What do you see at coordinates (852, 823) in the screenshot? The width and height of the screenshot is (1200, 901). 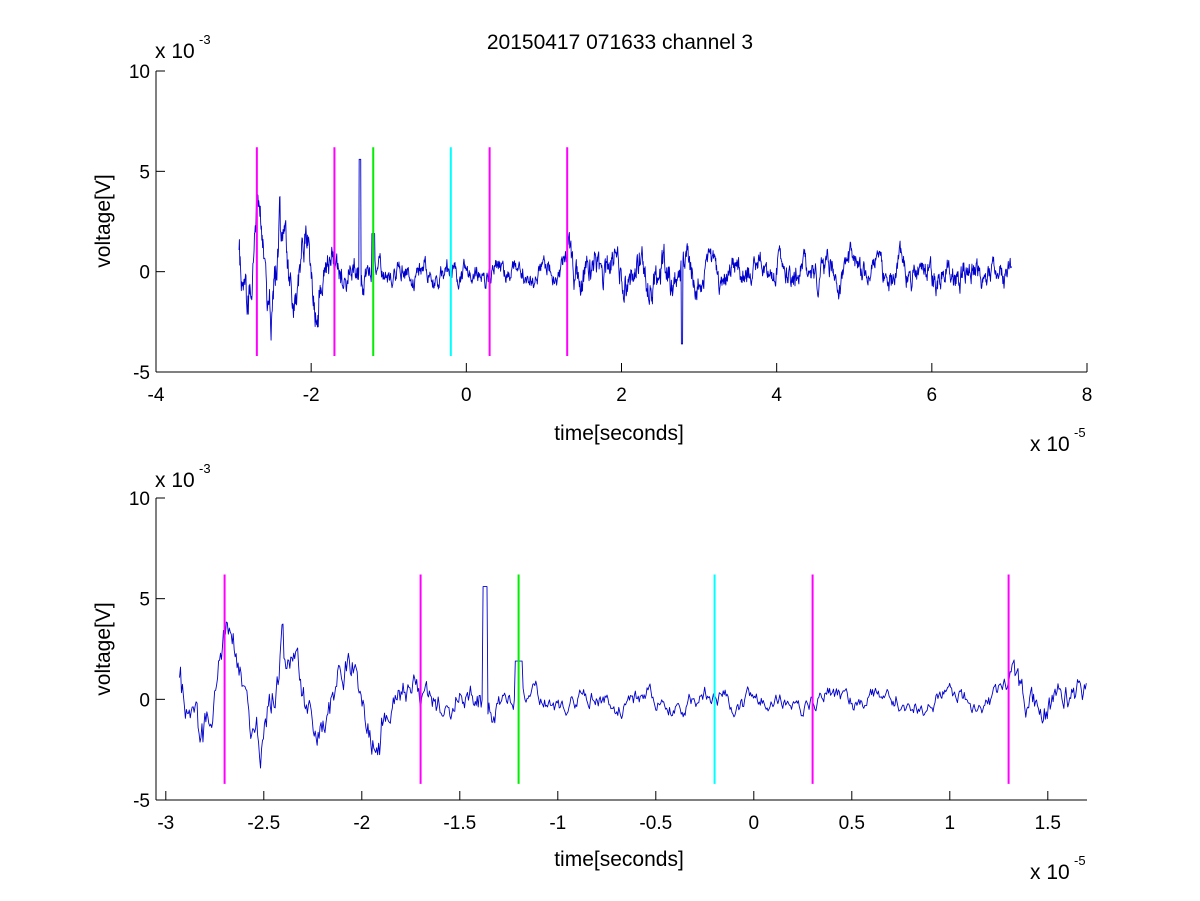 I see `x-tick-label: 0.5` at bounding box center [852, 823].